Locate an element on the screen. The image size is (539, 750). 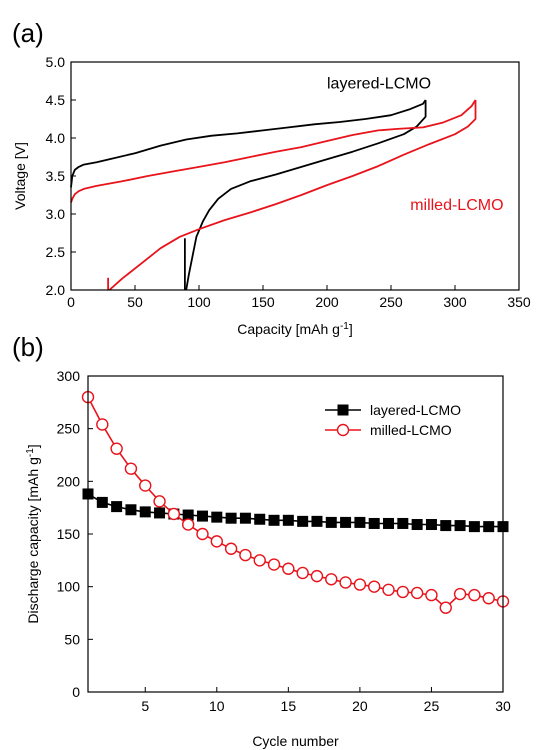
panel-b-y-tick-label-4: 200 is located at coordinates (69, 481).